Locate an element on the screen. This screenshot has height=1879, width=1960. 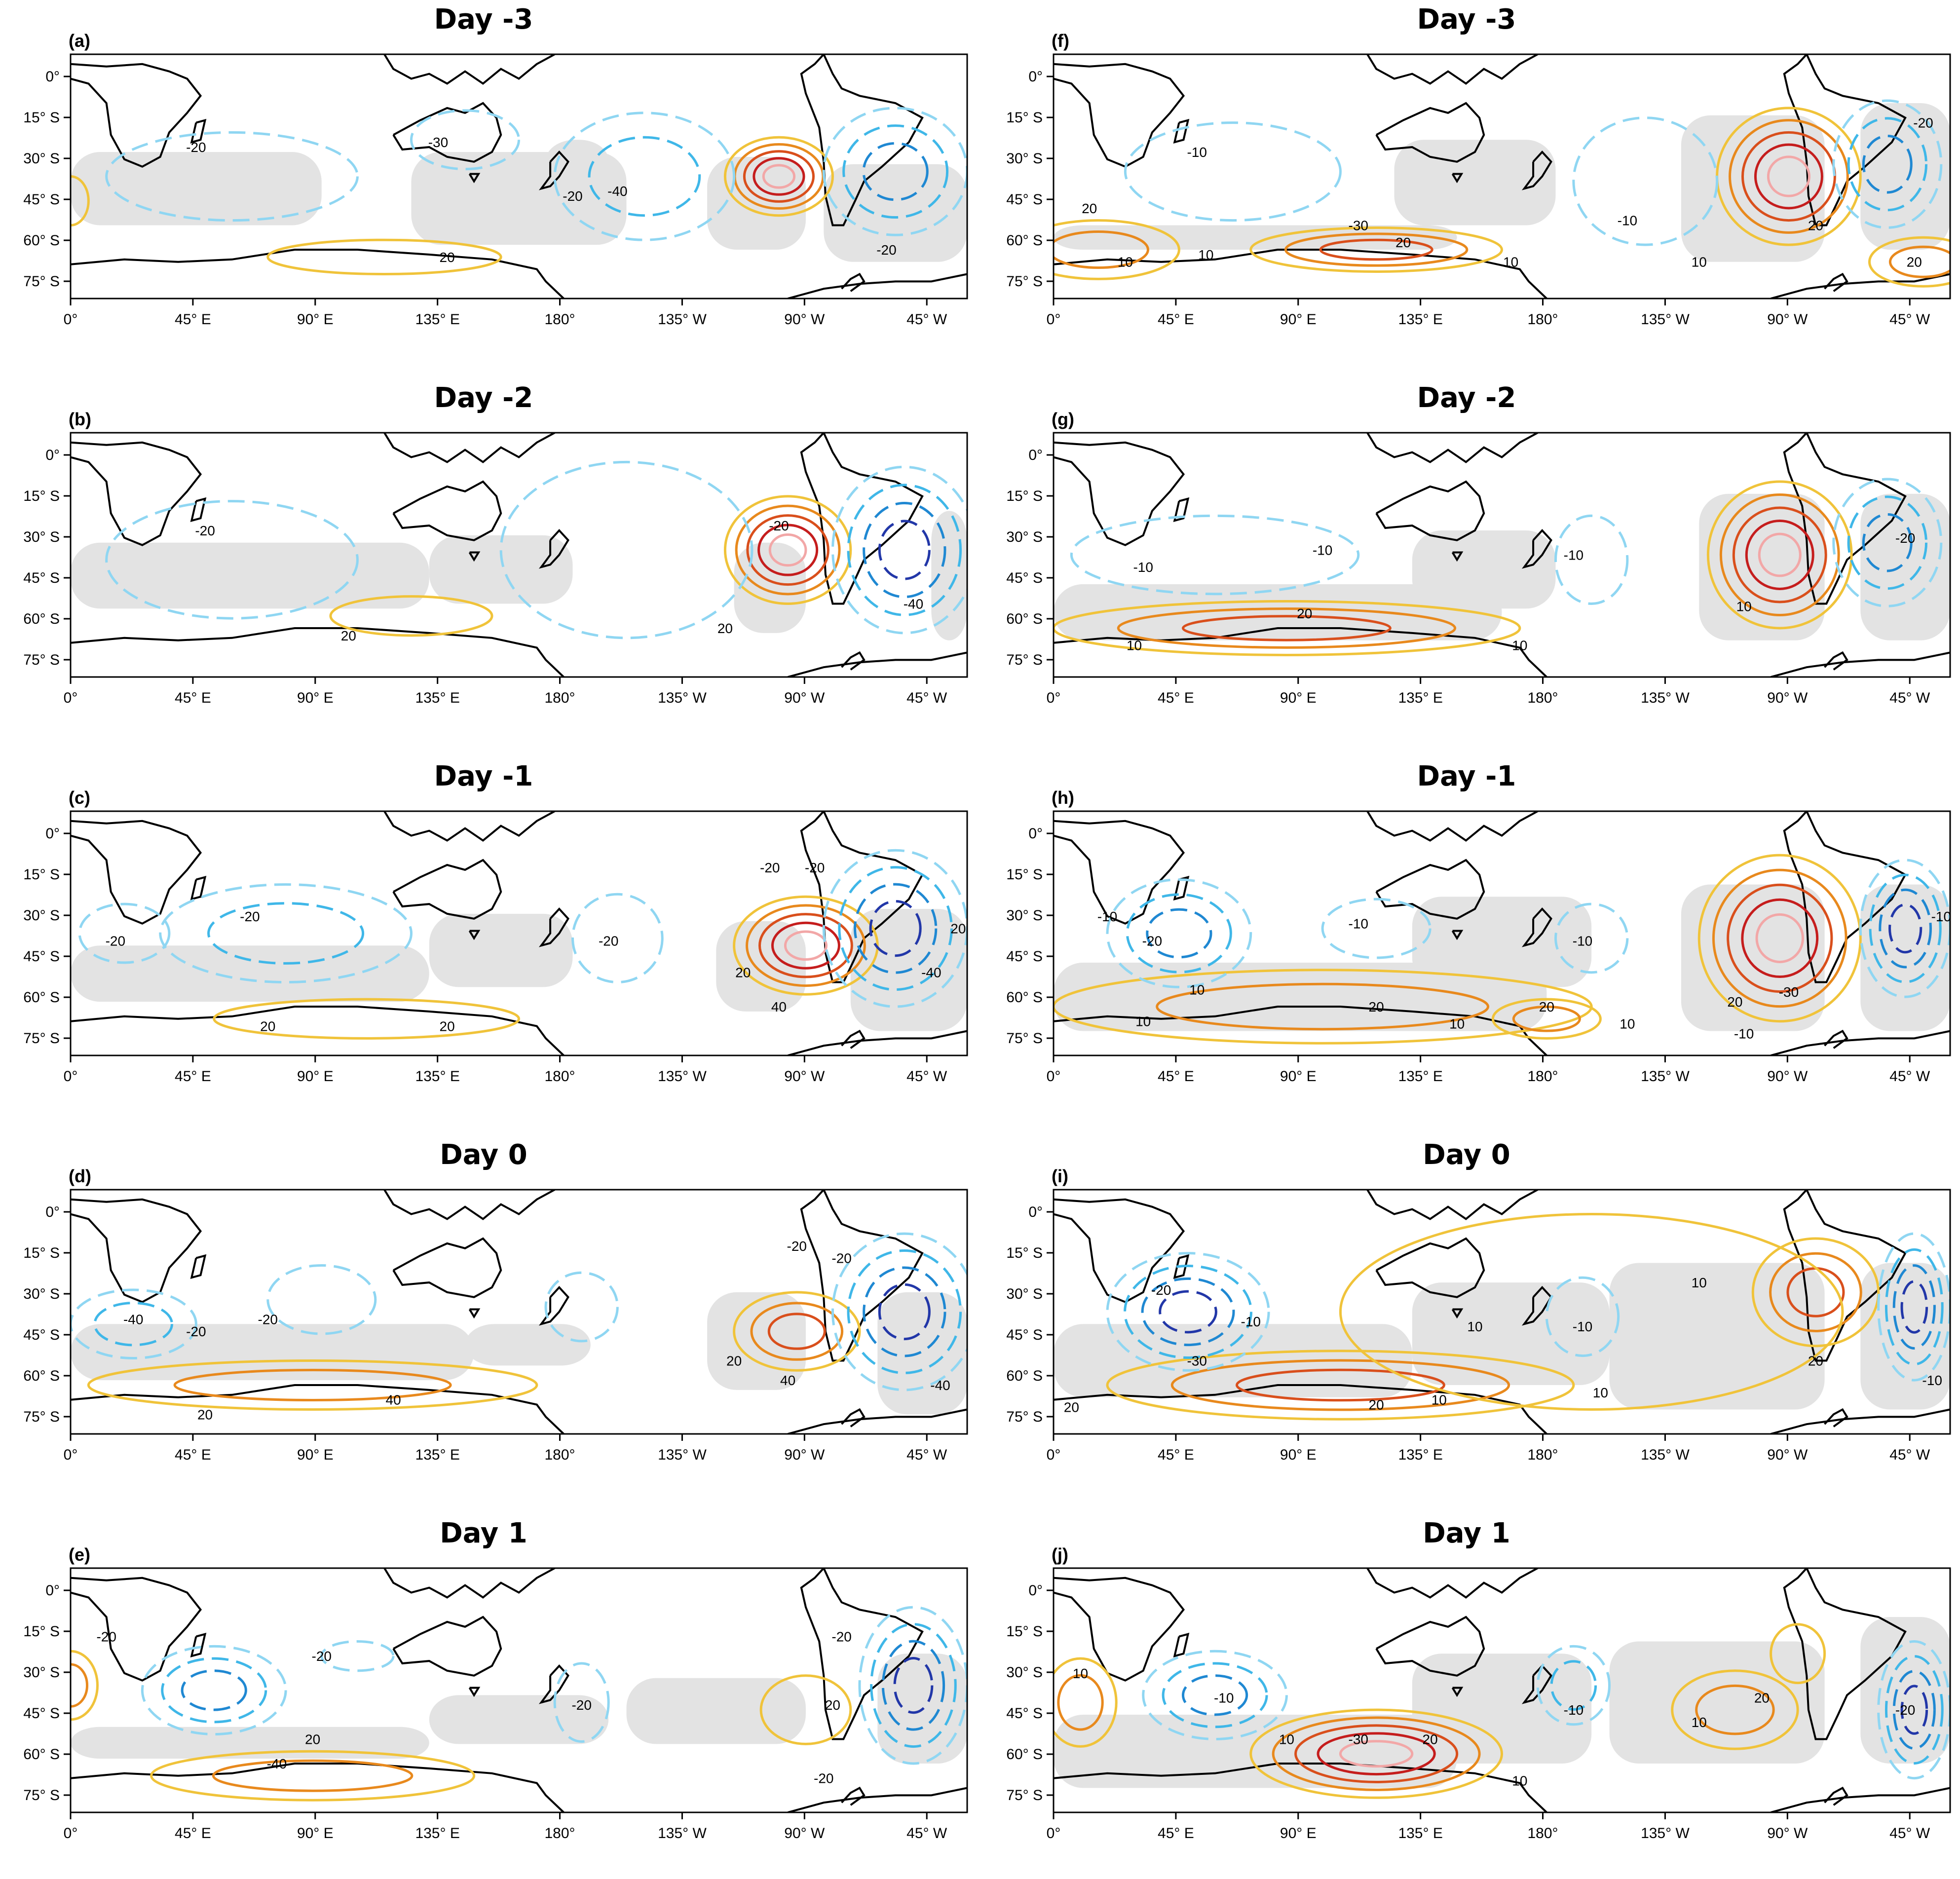
map-background is located at coordinates (519, 1312).